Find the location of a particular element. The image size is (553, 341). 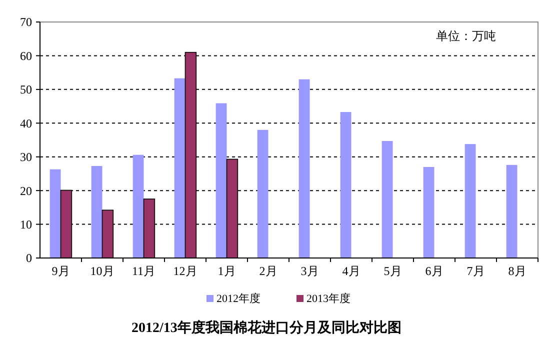

y-tick-label: 70 is located at coordinates (26, 22).